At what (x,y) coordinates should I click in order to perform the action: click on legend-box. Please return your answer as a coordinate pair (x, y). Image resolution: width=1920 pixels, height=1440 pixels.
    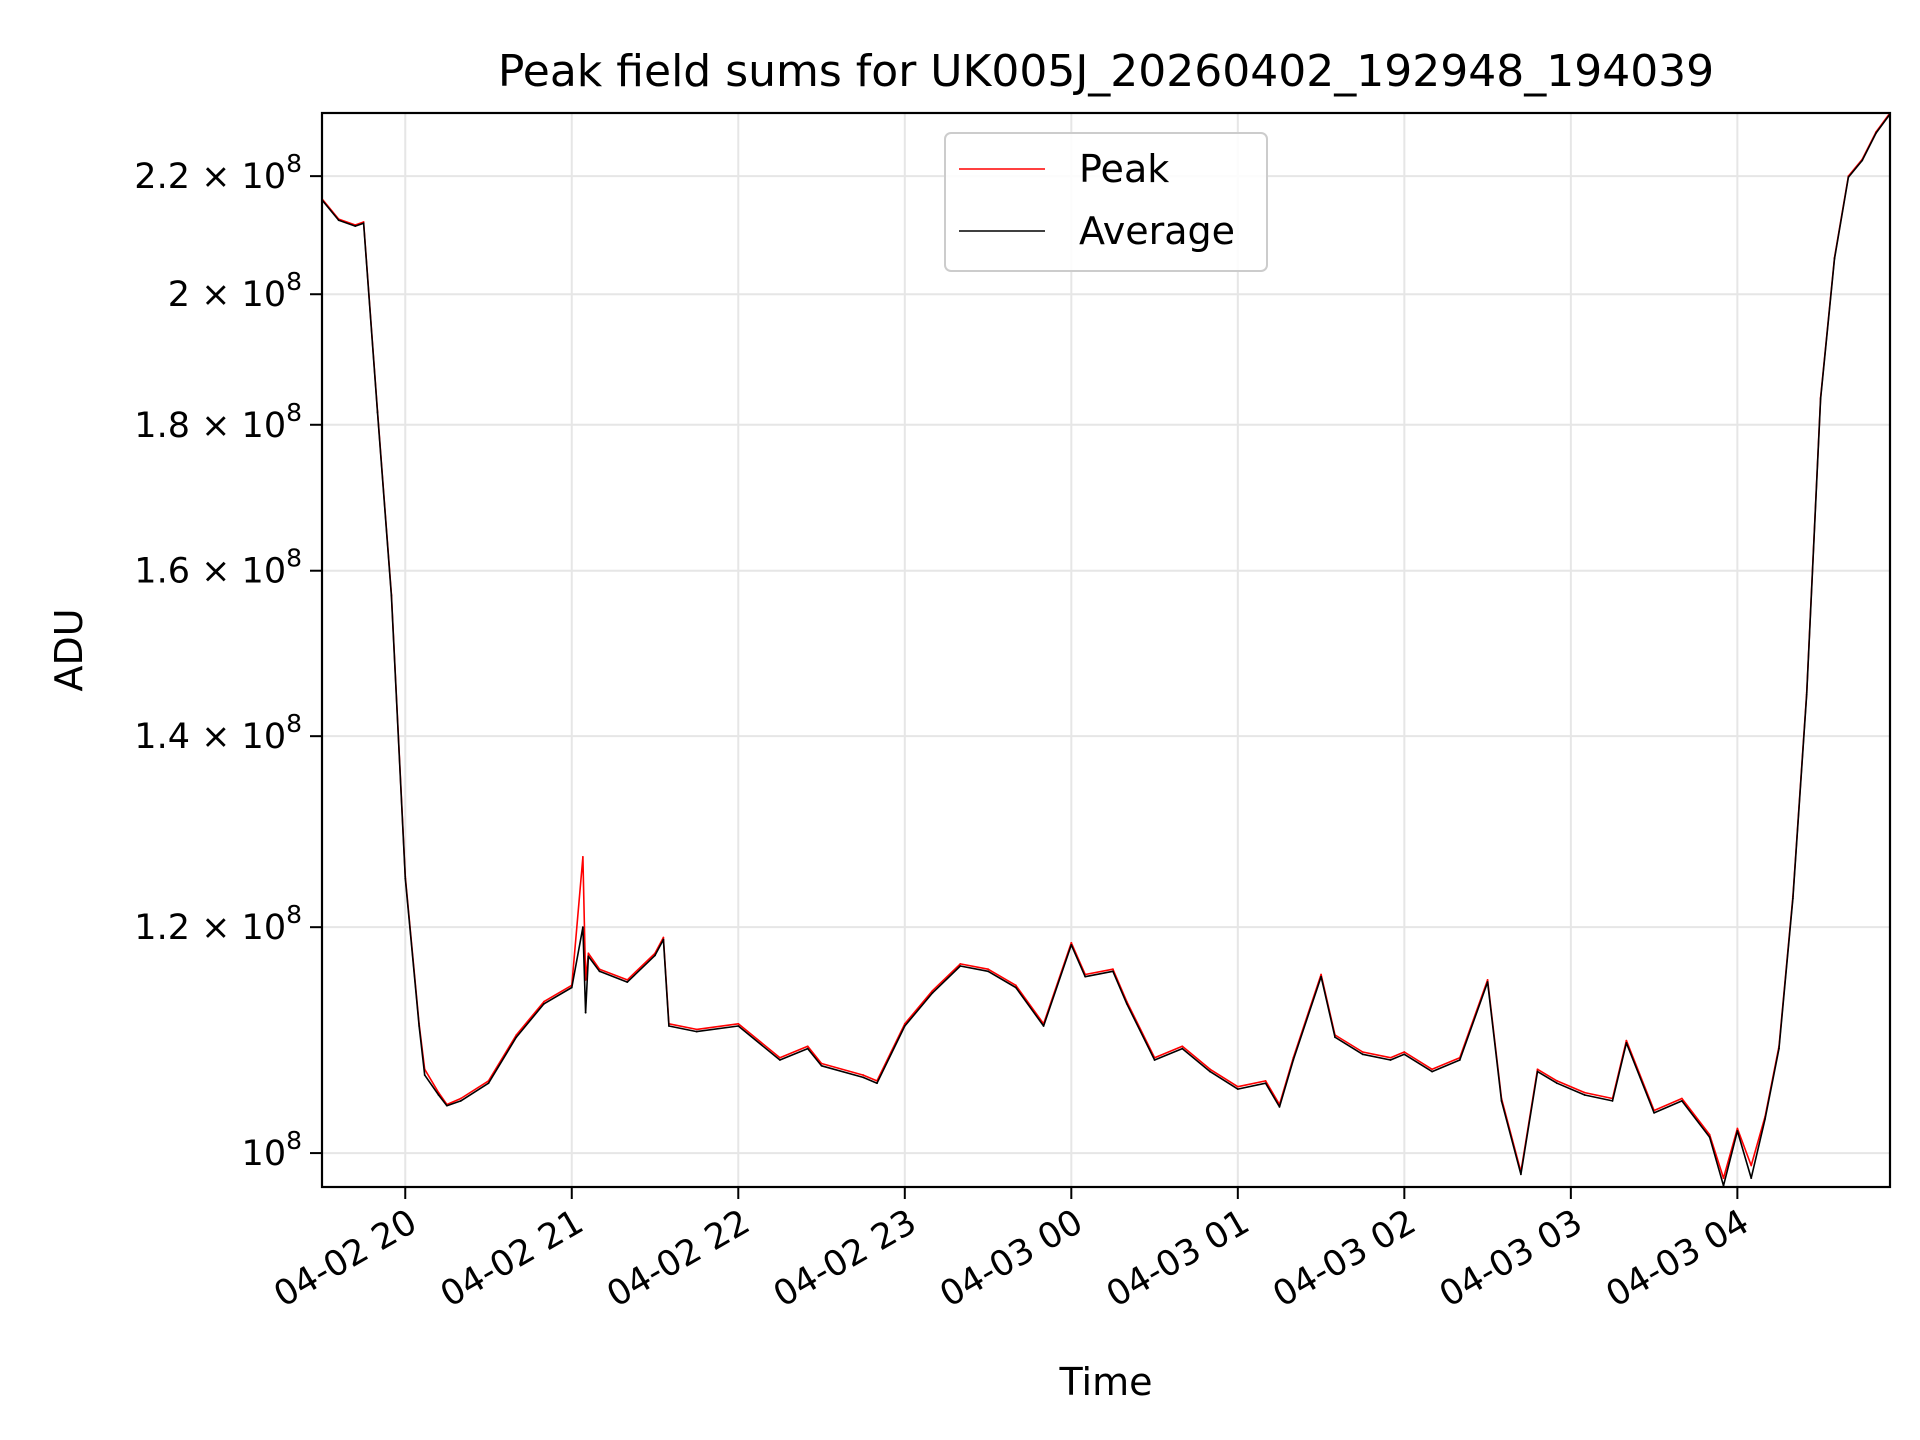
    Looking at the image, I should click on (1106, 202).